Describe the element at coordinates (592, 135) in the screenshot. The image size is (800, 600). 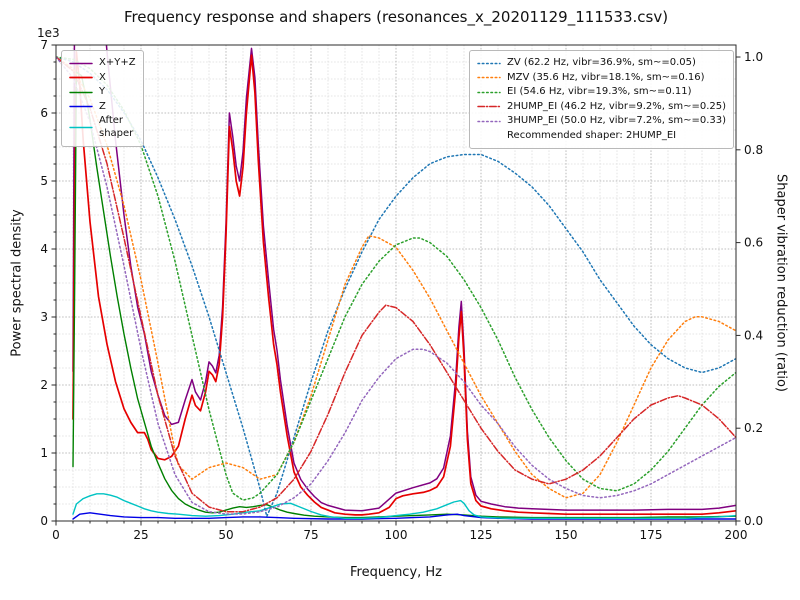
I see `legend-label: Recommended shaper: 2HUMP_EI` at that location.